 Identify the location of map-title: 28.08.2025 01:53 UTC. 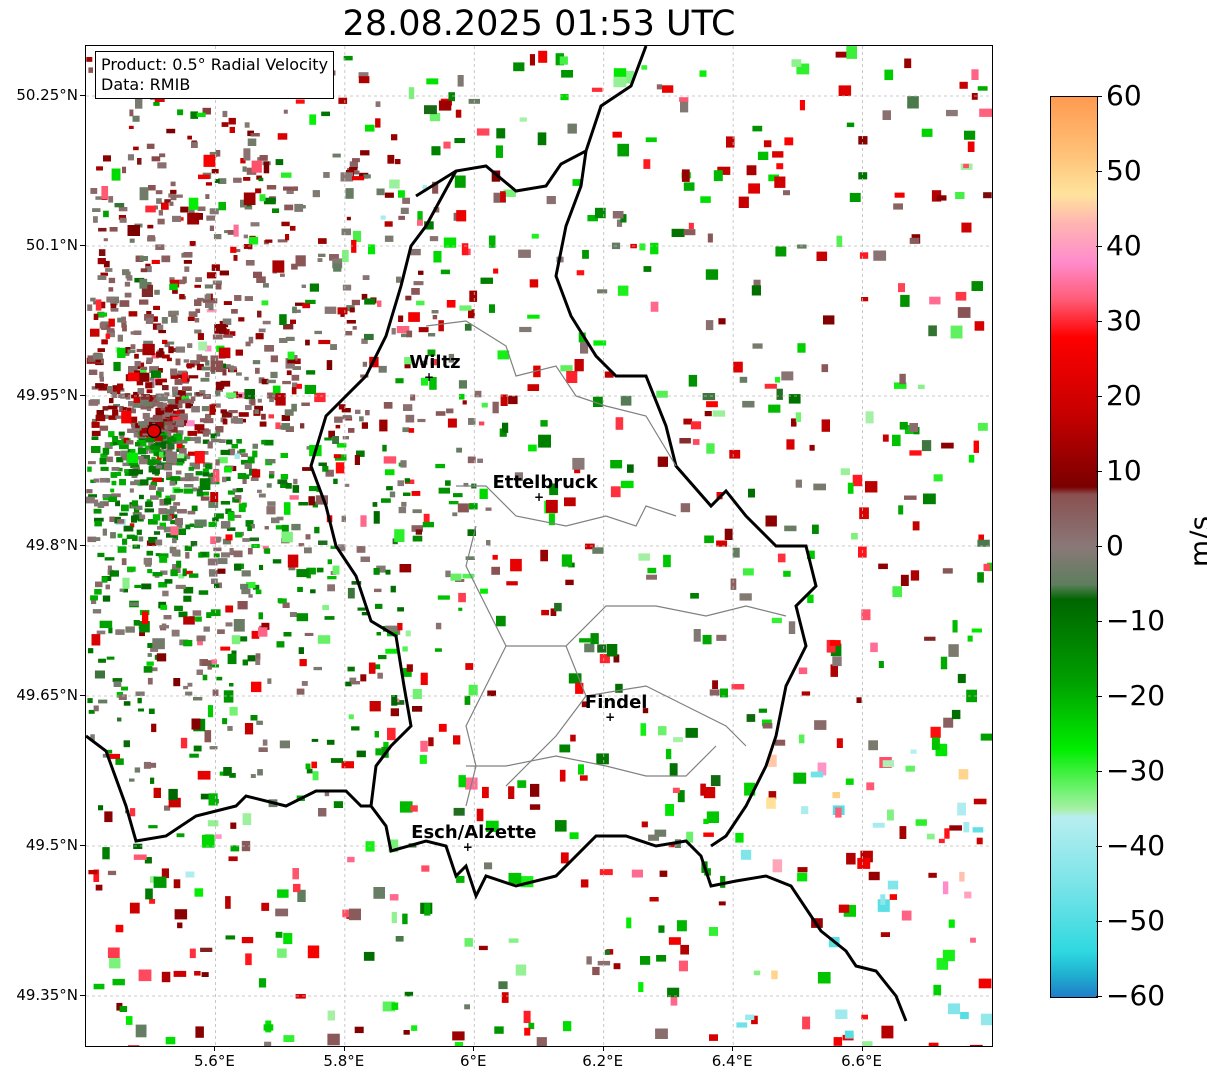
(539, 24).